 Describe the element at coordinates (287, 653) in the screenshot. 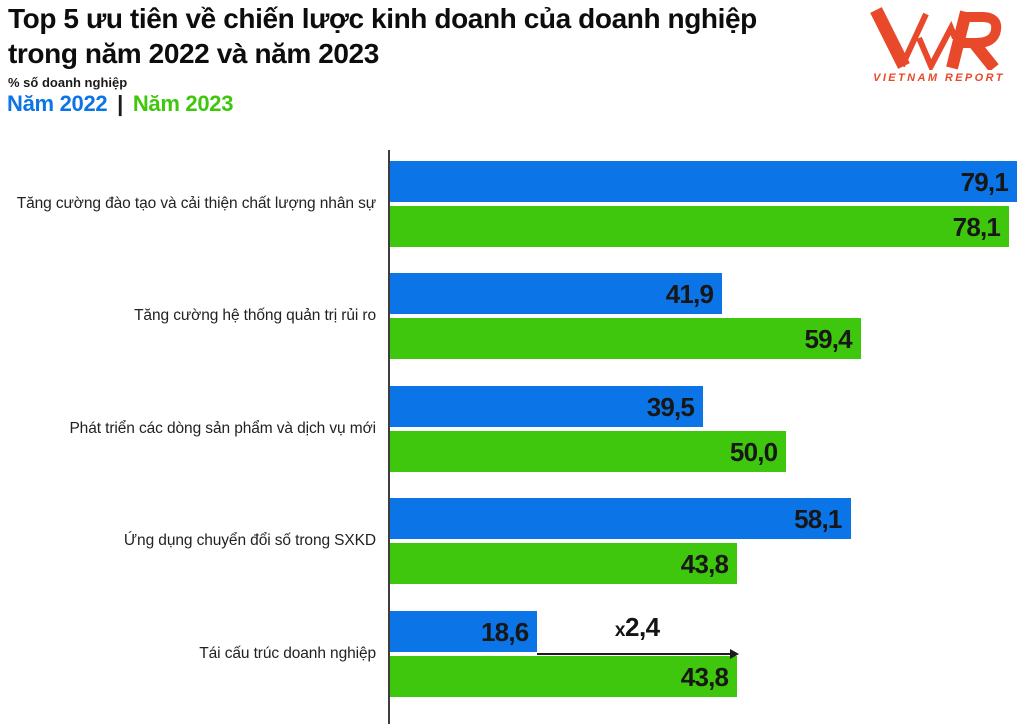

I see `category-label: Tái cấu trúc doanh nghiệp` at that location.